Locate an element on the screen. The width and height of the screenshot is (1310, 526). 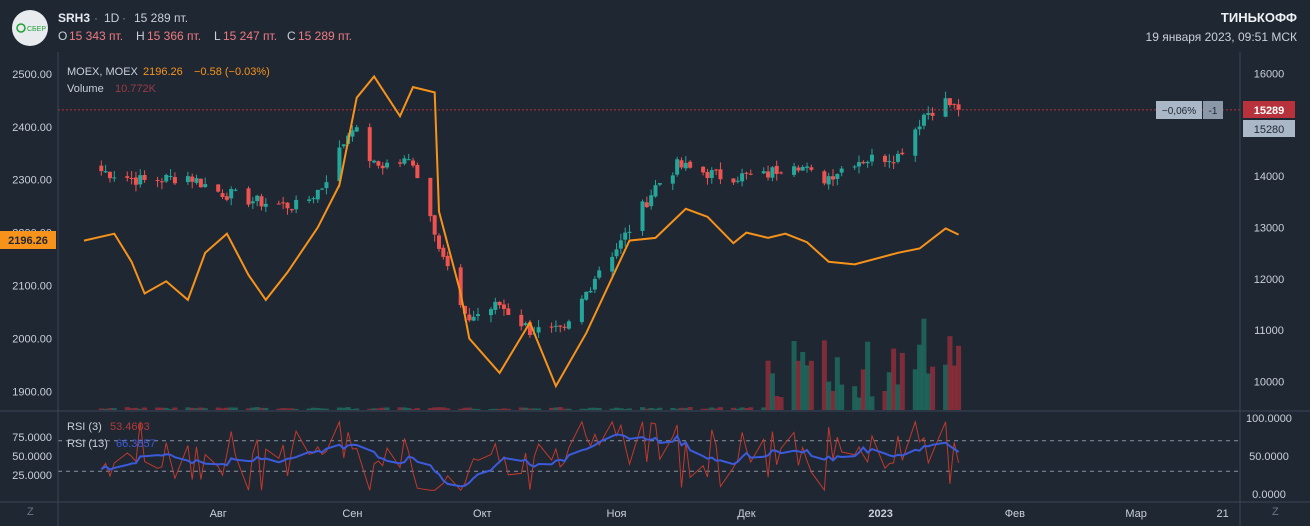
datetime: 19 января 2023, 09:51 МСК is located at coordinates (1221, 37).